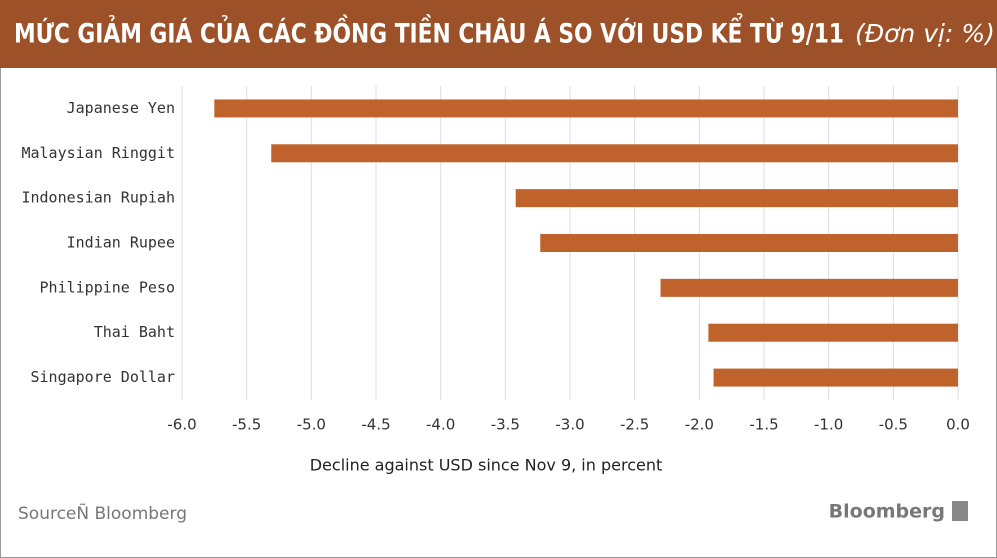 The height and width of the screenshot is (558, 997). Describe the element at coordinates (505, 425) in the screenshot. I see `x-tick-label: -3.5` at that location.